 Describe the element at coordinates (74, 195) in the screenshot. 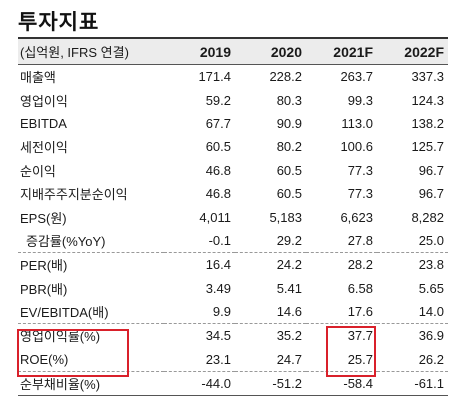

I see `row-label: 지배주주지분순이익` at that location.